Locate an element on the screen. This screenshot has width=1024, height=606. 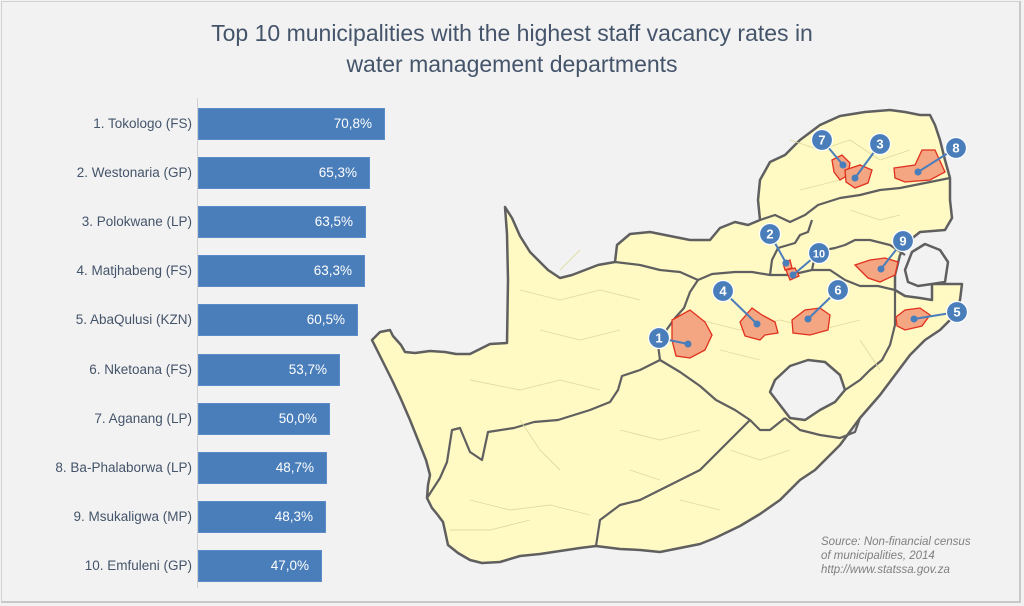
marker-number: 8 is located at coordinates (955, 148).